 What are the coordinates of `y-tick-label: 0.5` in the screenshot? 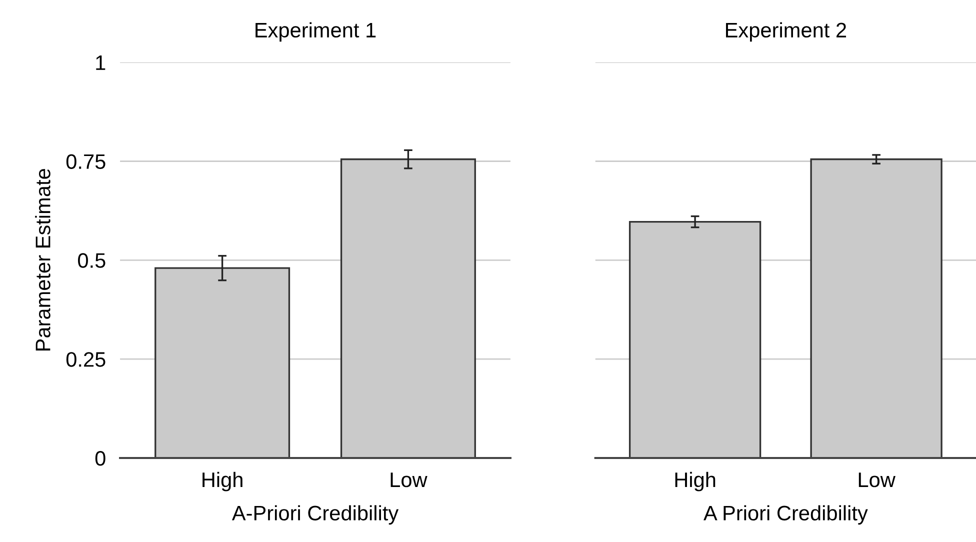 It's located at (92, 260).